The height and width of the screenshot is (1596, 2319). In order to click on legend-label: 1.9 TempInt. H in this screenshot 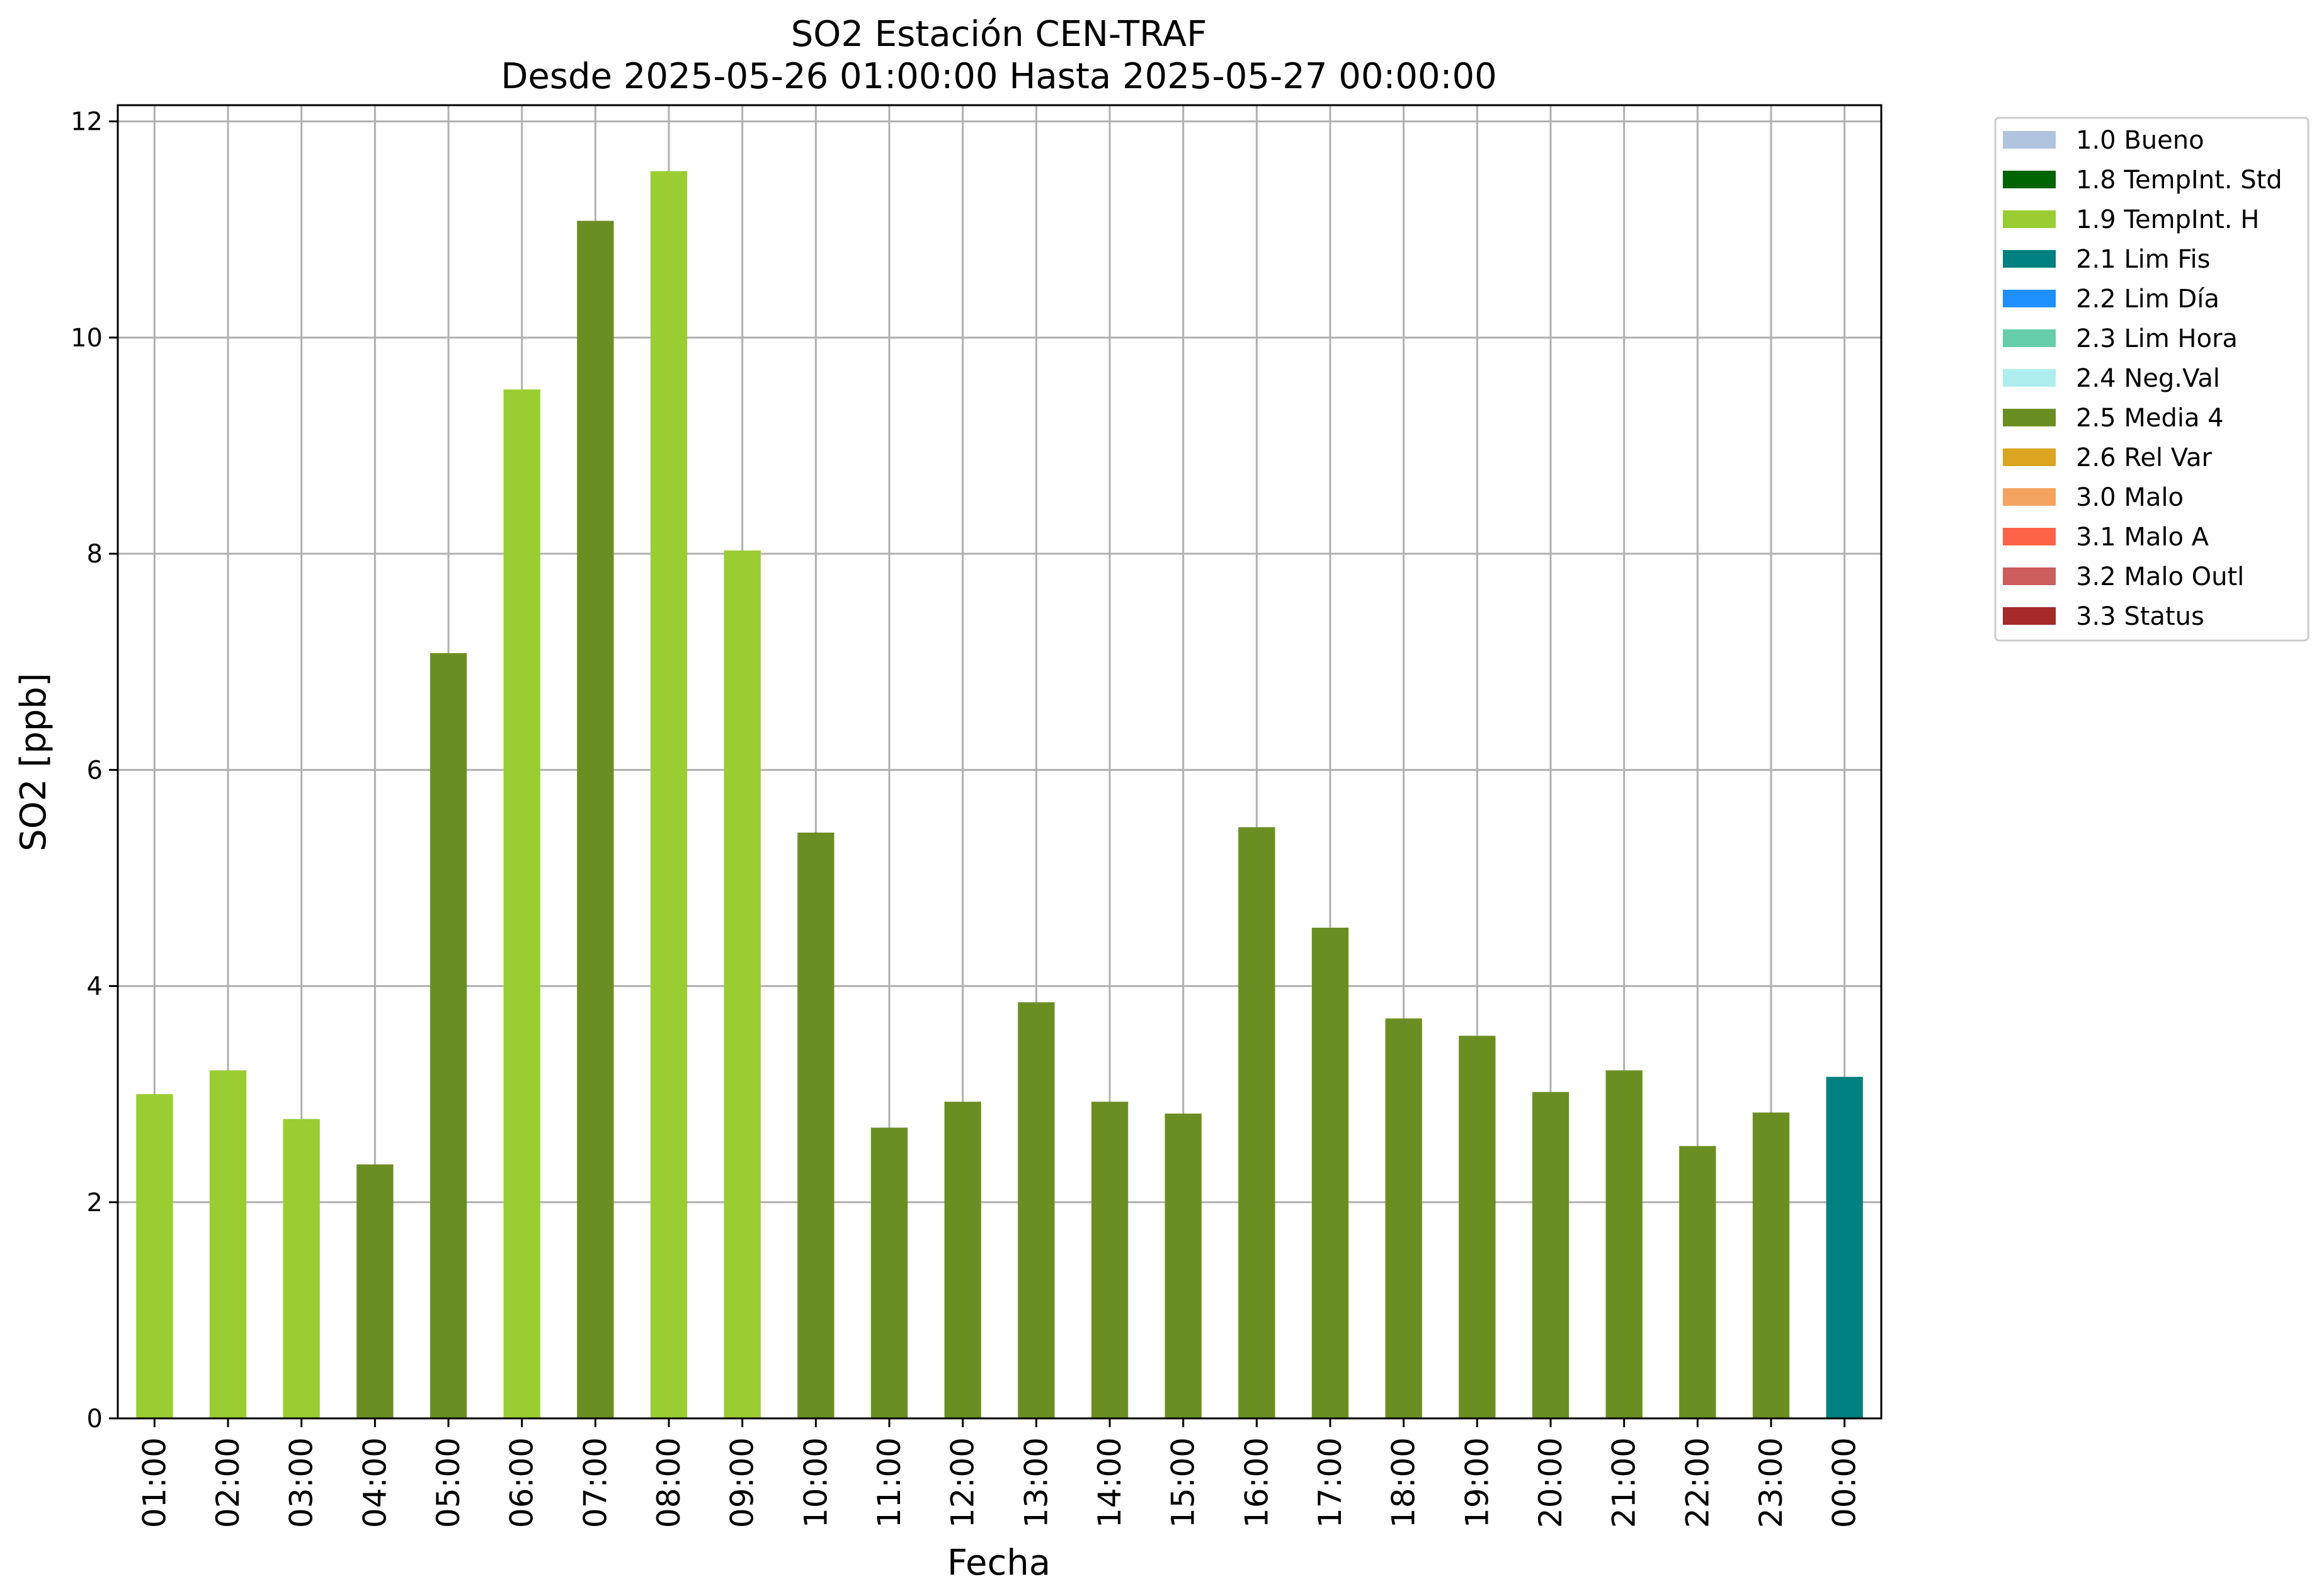, I will do `click(2167, 219)`.